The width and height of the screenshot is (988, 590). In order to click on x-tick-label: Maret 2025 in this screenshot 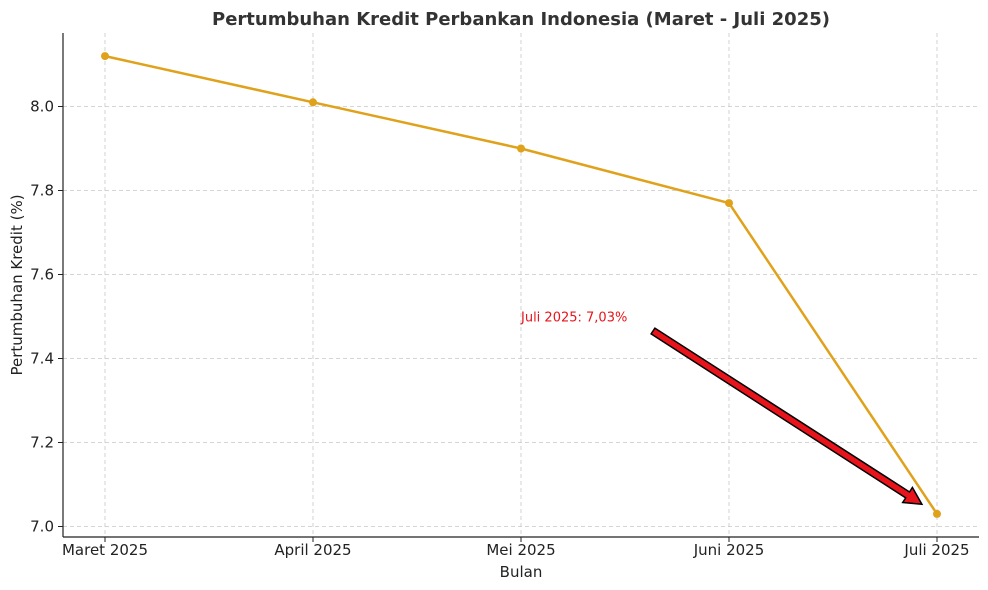, I will do `click(105, 550)`.